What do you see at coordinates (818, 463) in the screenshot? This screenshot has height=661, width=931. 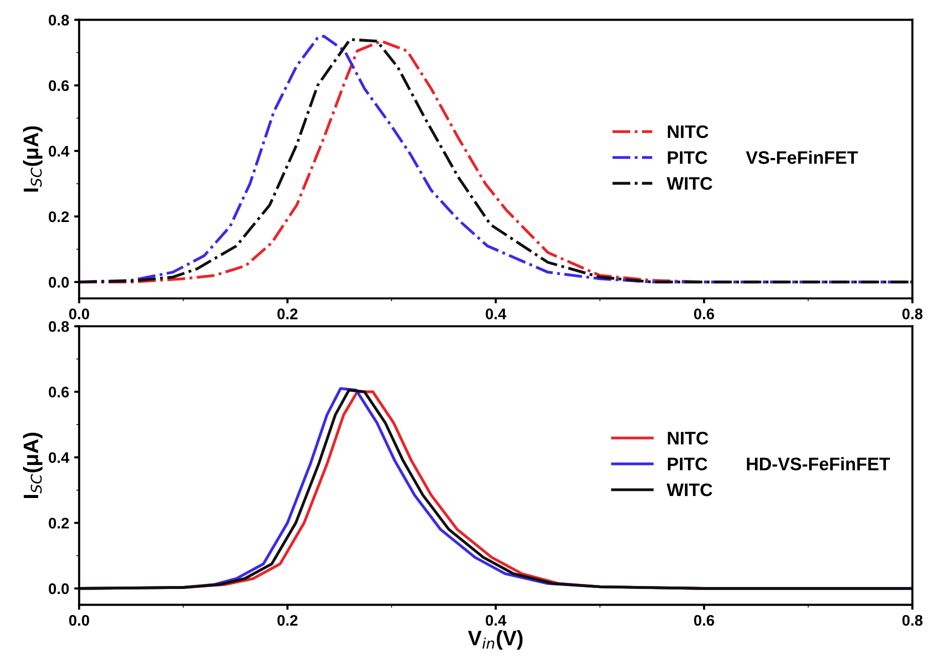 I see `annotation: HD-VS-FeFinFET` at bounding box center [818, 463].